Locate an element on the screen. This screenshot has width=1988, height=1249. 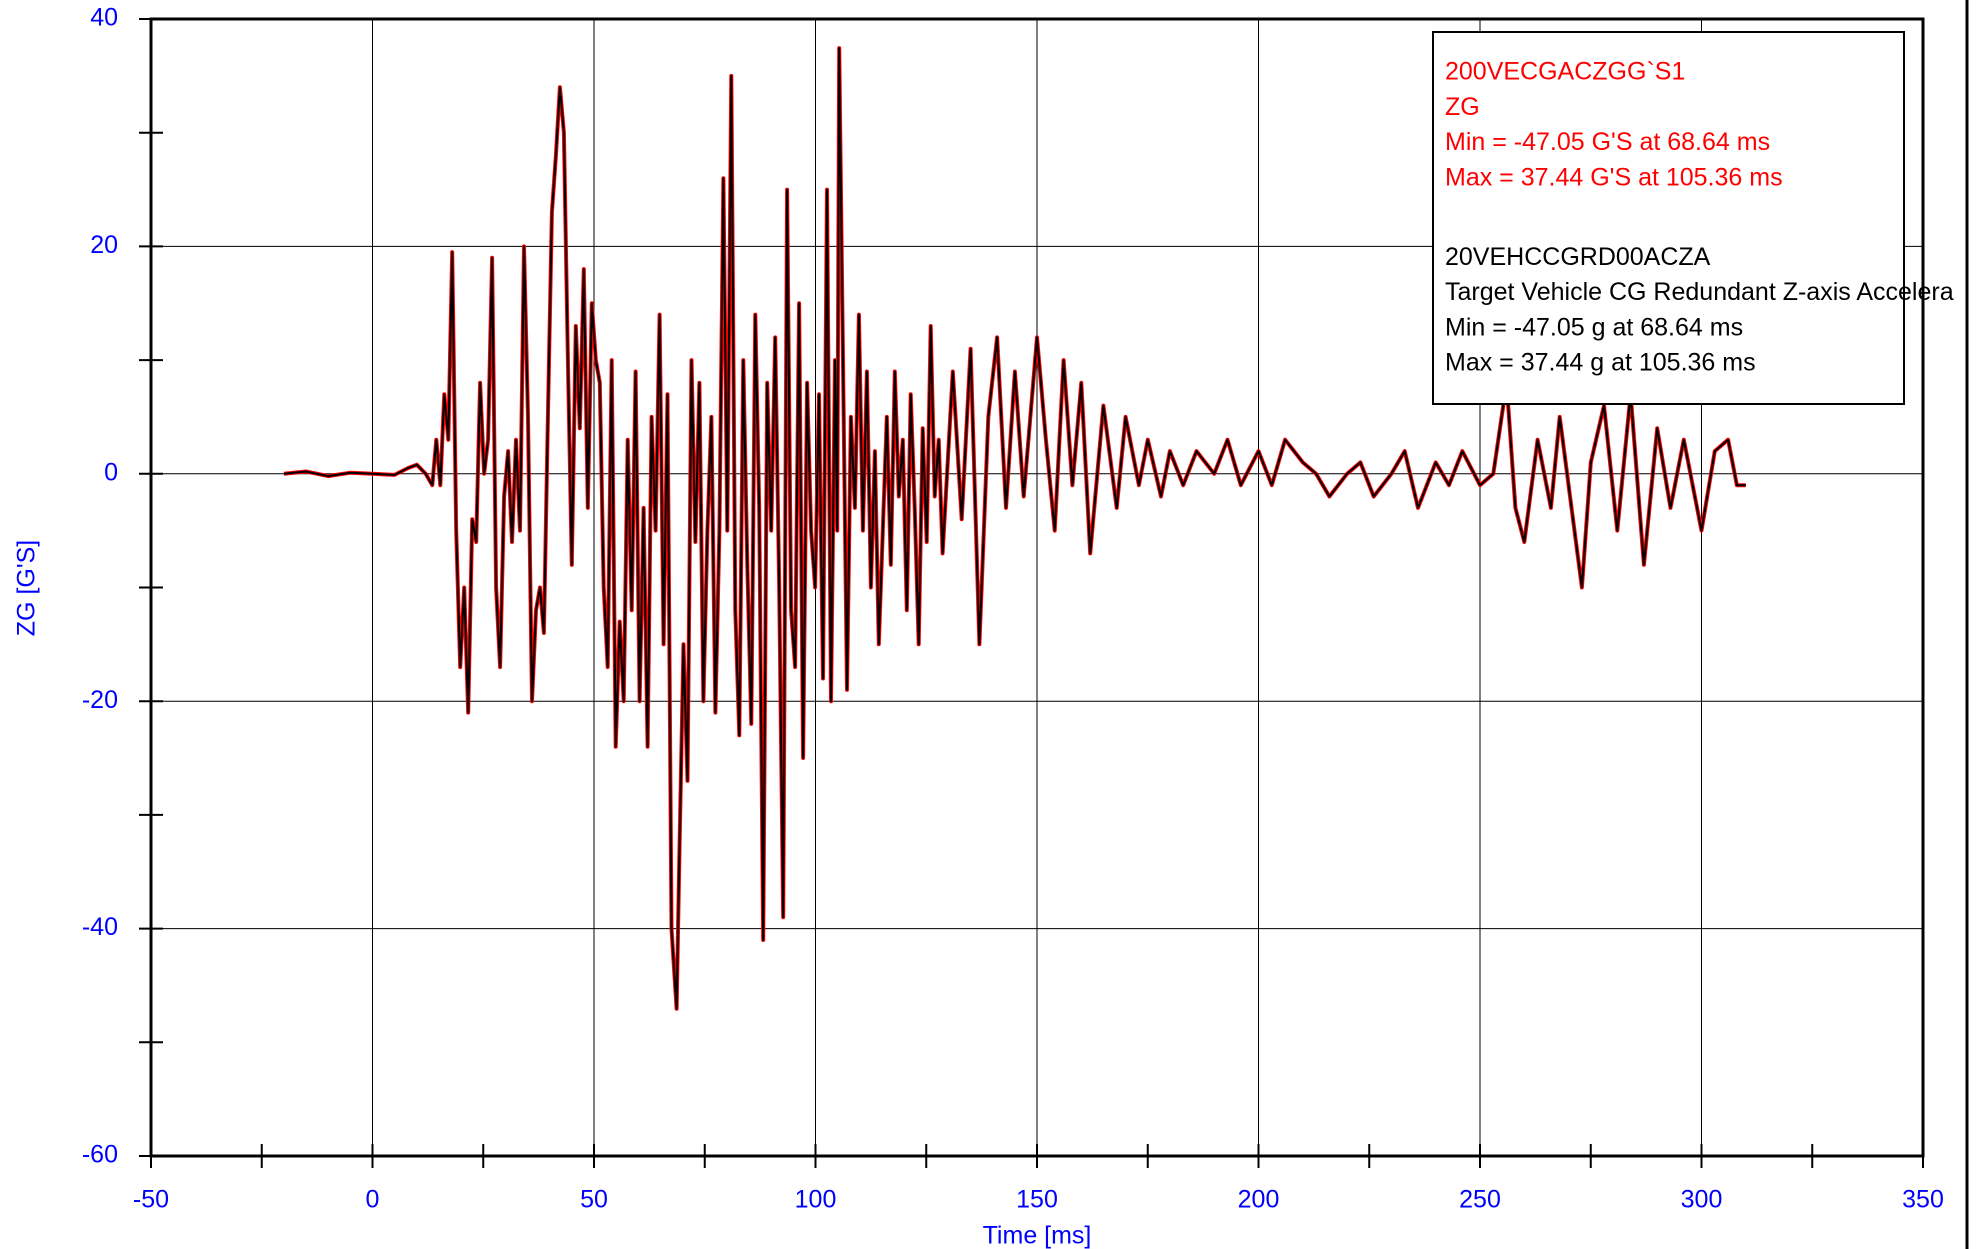
x-tick-label: 300 is located at coordinates (1702, 1200).